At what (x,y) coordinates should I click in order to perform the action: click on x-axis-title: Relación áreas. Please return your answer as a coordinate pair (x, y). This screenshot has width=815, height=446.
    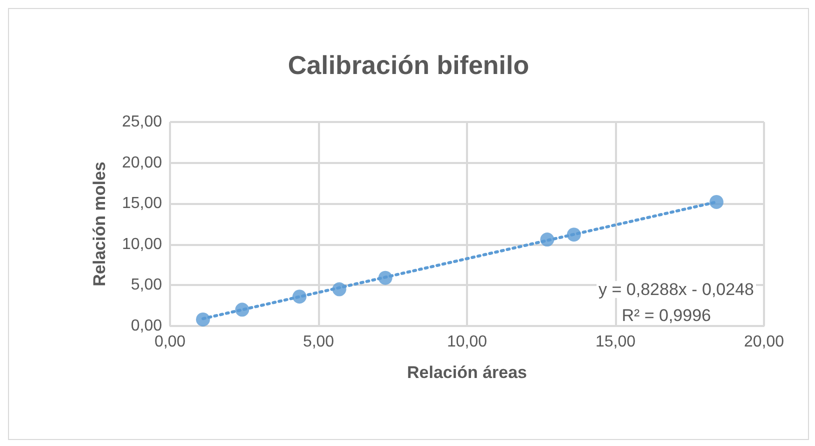
    Looking at the image, I should click on (467, 372).